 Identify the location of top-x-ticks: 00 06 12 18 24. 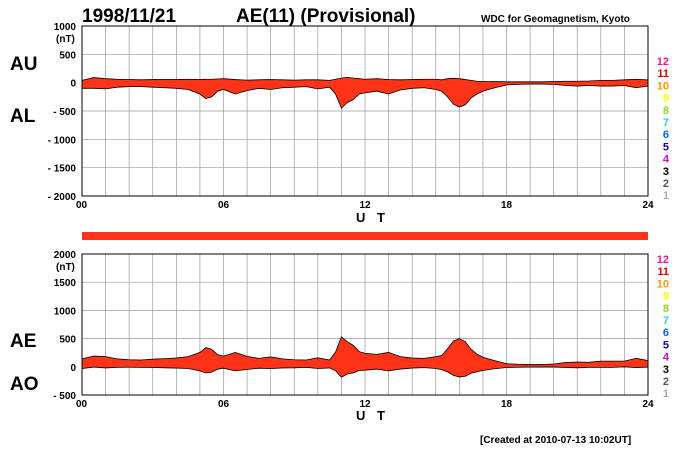
(365, 205).